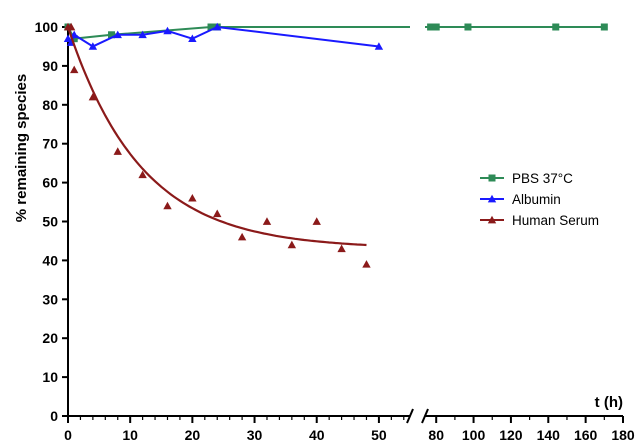  I want to click on legend-label: PBS 37°C, so click(542, 178).